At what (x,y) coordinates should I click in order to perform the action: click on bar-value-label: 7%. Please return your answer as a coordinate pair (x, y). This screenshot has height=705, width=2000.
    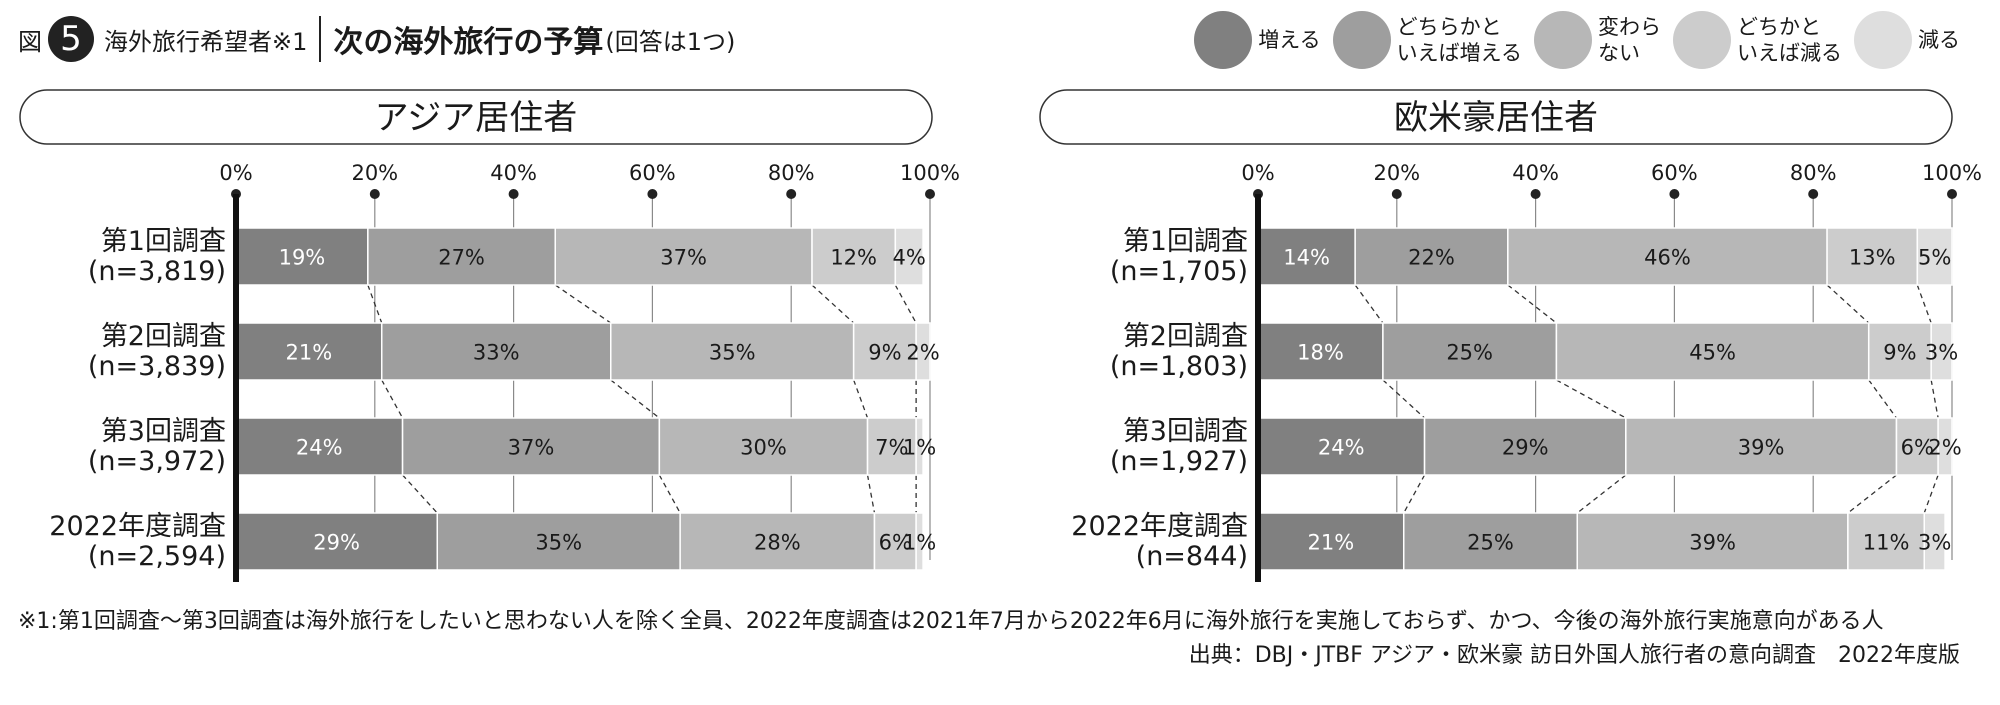
    Looking at the image, I should click on (891, 448).